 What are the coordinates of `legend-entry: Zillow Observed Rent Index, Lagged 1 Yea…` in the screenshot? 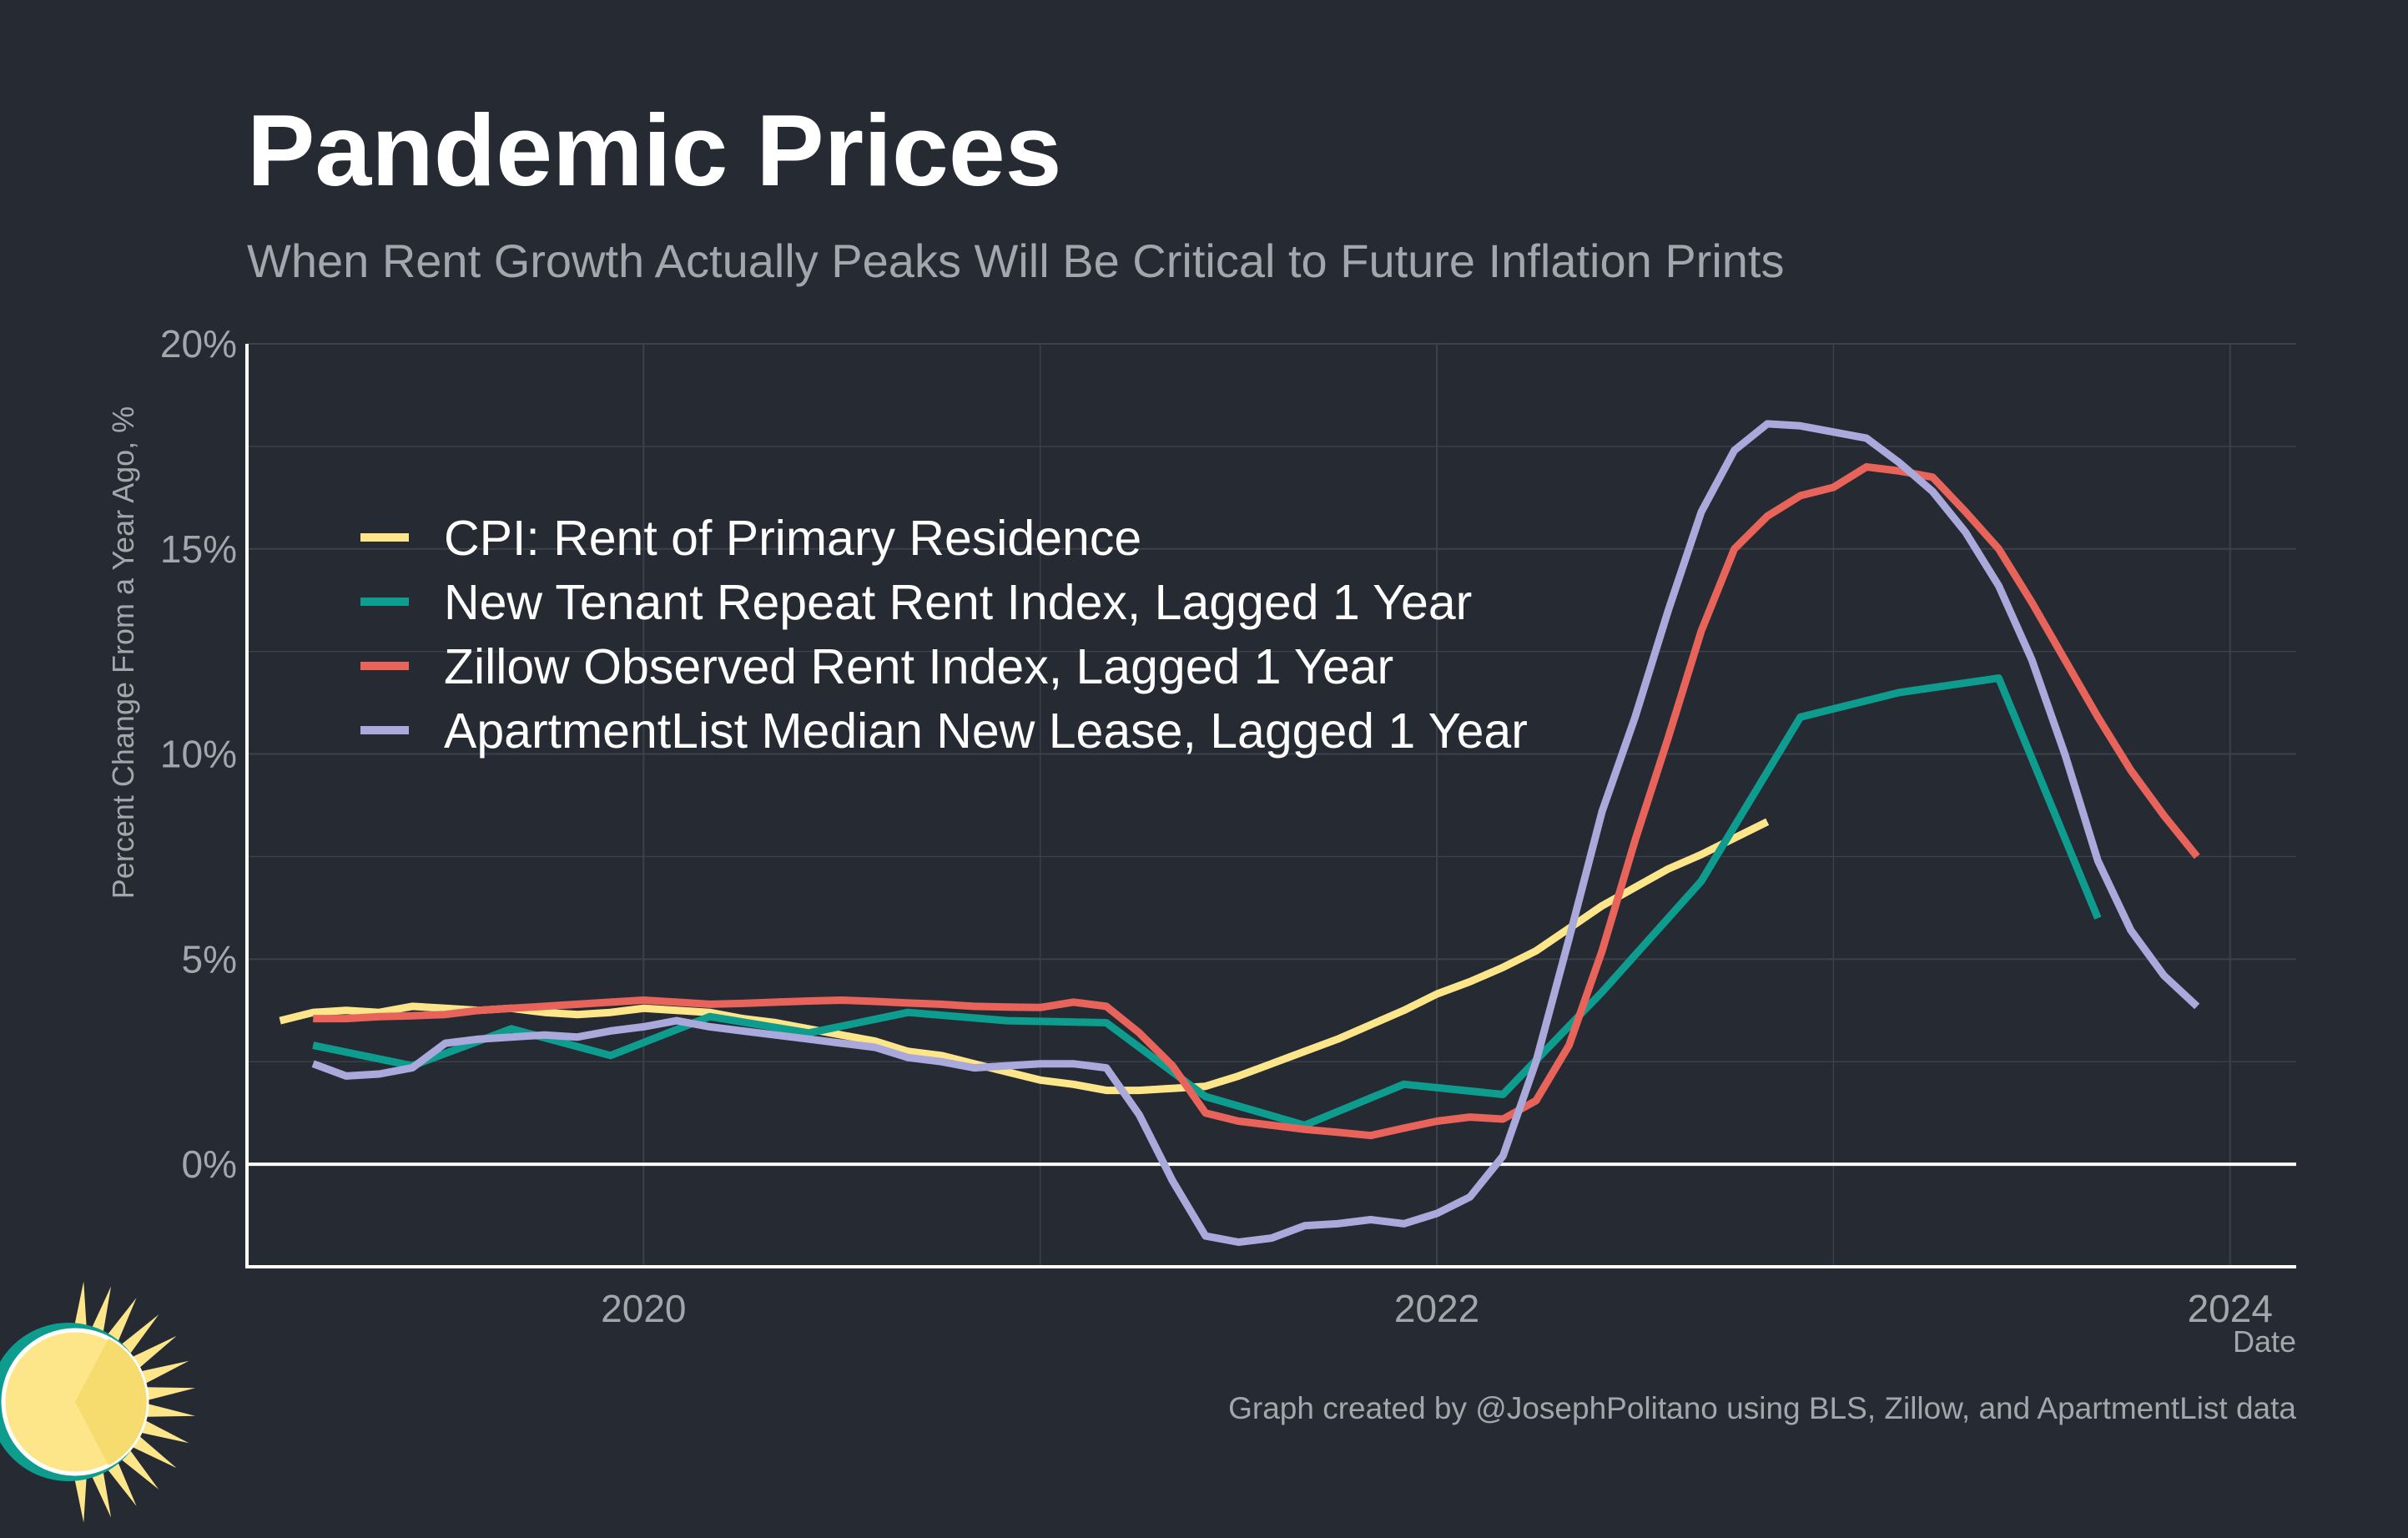 It's located at (918, 666).